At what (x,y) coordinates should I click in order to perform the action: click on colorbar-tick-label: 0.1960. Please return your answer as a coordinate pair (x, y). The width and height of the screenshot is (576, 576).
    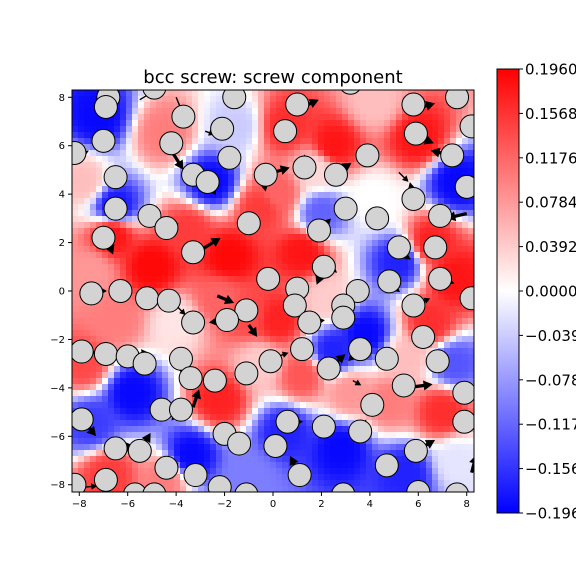
    Looking at the image, I should click on (550, 70).